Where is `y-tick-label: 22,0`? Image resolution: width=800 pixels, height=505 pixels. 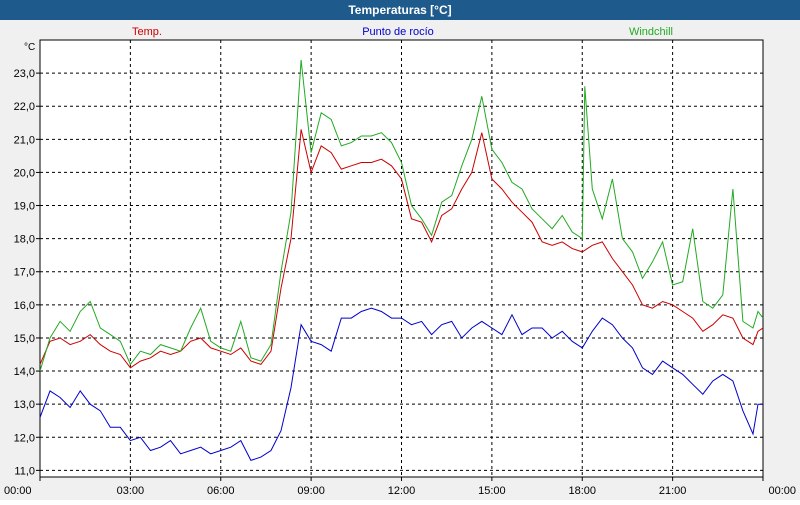
y-tick-label: 22,0 is located at coordinates (24, 107).